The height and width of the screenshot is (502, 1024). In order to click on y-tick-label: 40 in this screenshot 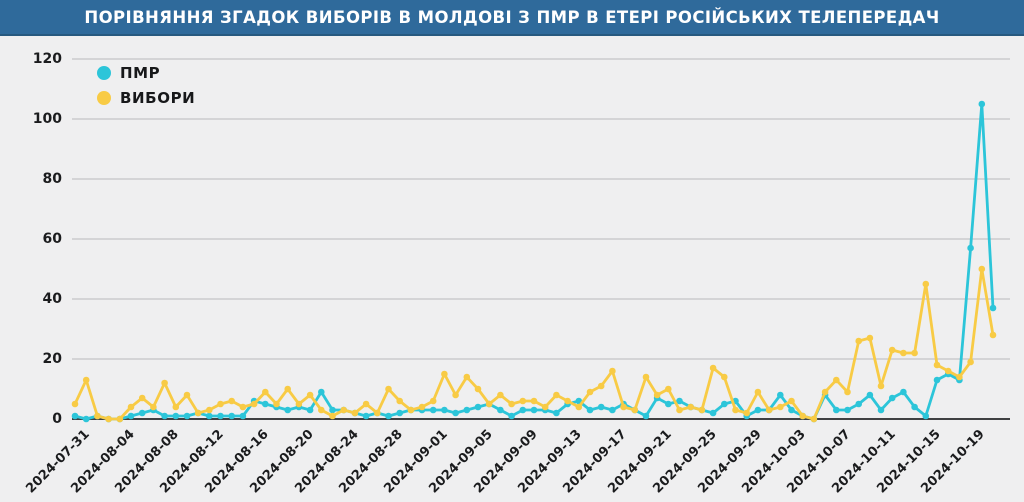, I will do `click(52, 299)`.